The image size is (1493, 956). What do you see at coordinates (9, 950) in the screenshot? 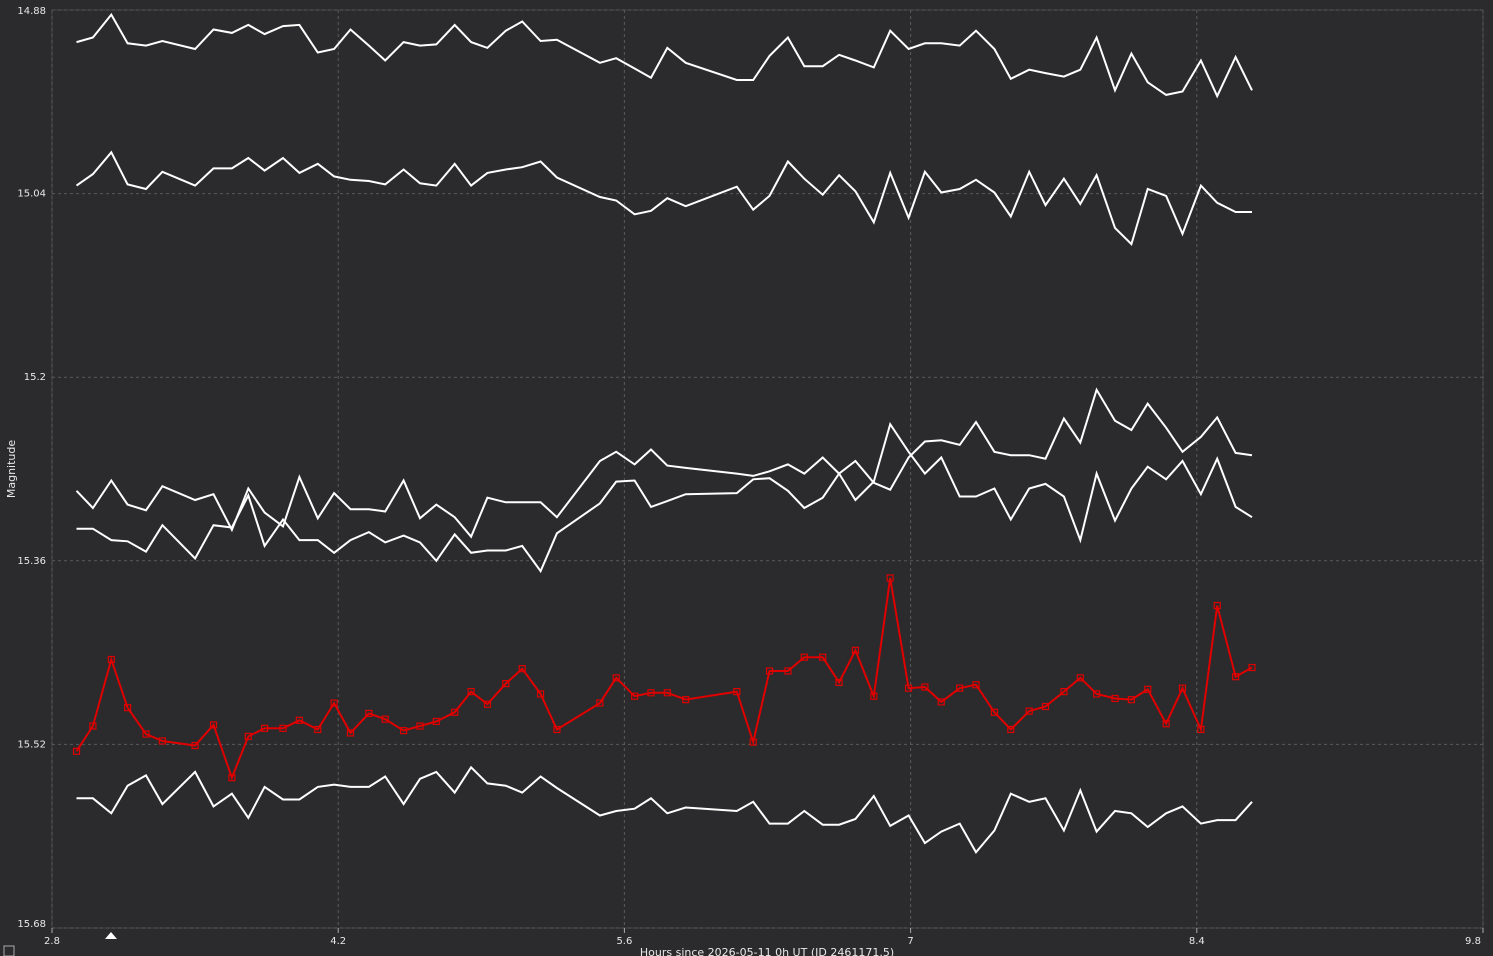
I see `corner-icon` at bounding box center [9, 950].